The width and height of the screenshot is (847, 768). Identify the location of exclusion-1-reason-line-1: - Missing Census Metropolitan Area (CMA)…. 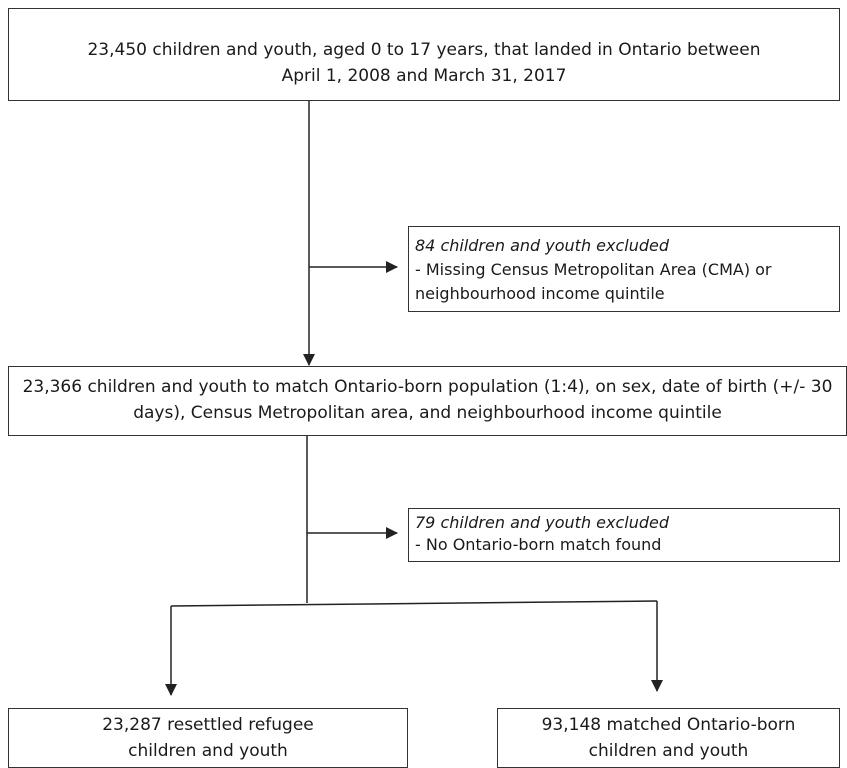
(593, 269).